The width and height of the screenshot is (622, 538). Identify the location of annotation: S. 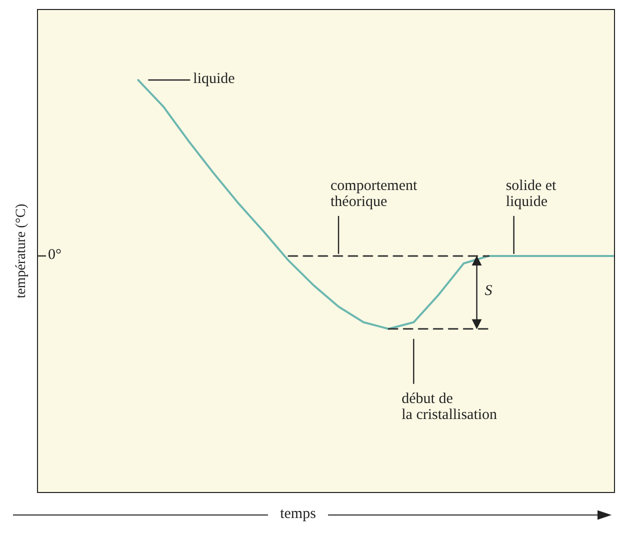
(488, 291).